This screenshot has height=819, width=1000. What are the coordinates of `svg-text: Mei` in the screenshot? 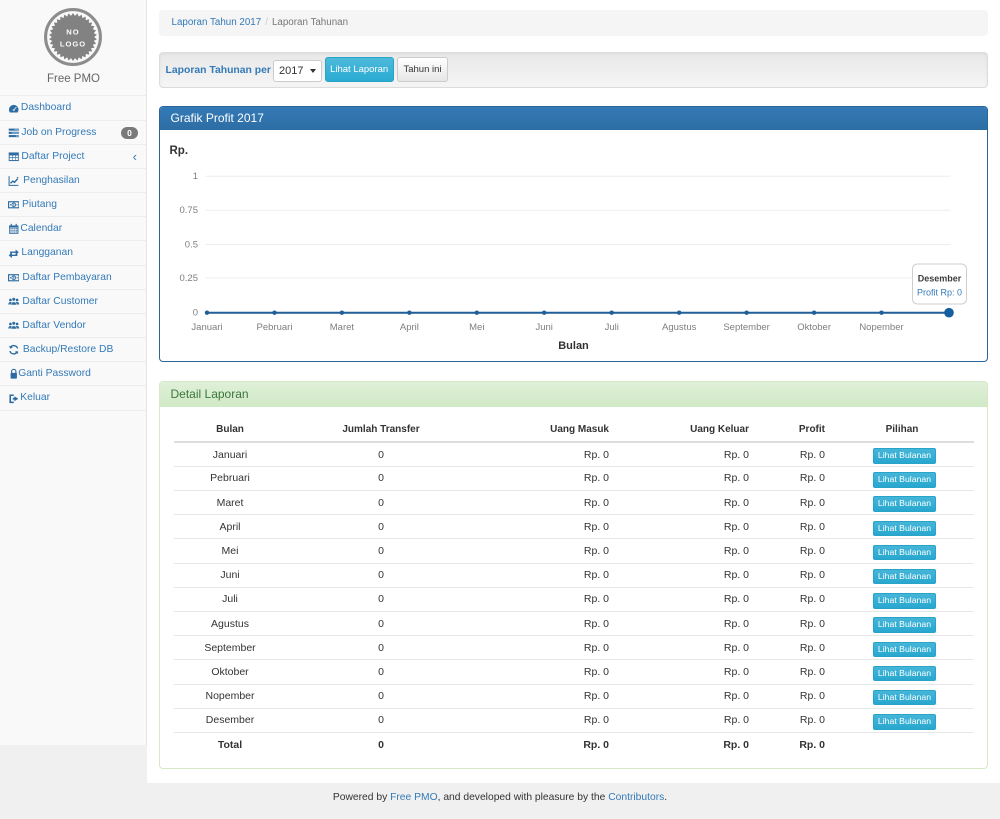 It's located at (476, 327).